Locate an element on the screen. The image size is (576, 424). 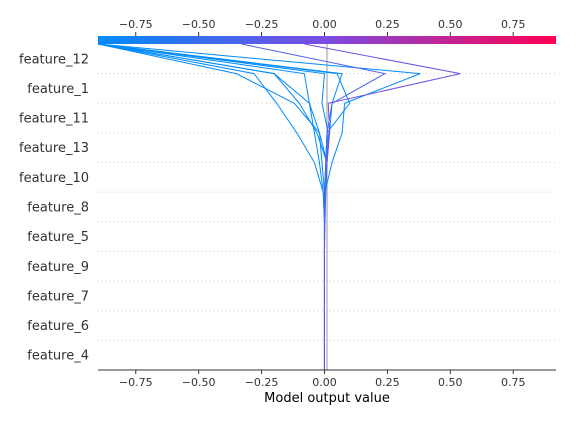
feature-label: feature_13 is located at coordinates (54, 148).